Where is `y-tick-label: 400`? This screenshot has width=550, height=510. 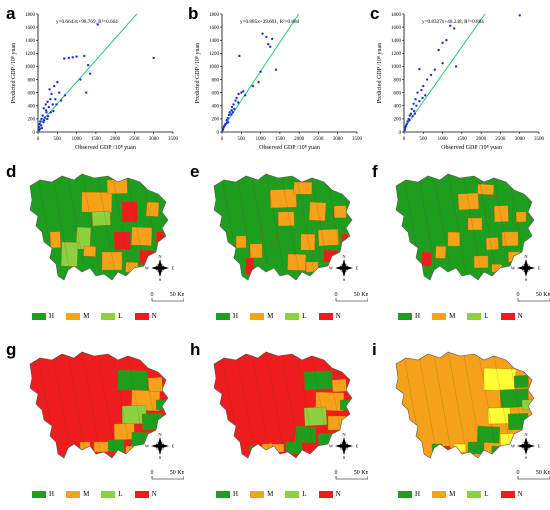
y-tick-label: 400 is located at coordinates (216, 107).